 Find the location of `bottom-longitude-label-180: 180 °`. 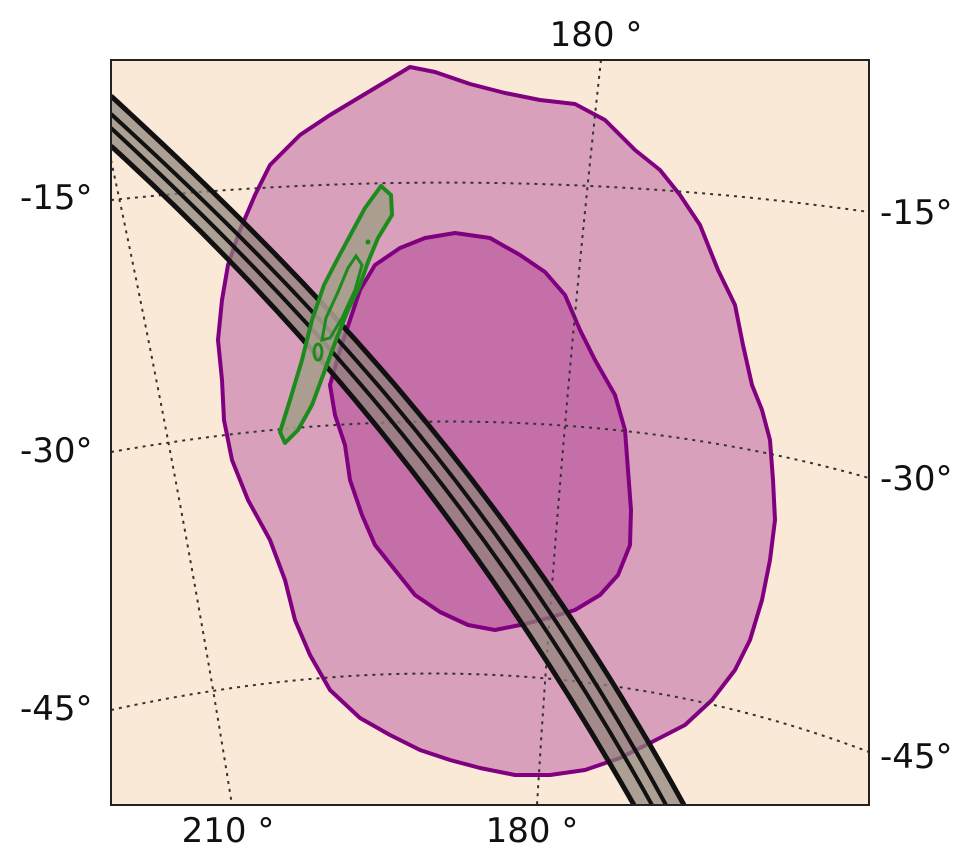

bottom-longitude-label-180: 180 ° is located at coordinates (532, 828).